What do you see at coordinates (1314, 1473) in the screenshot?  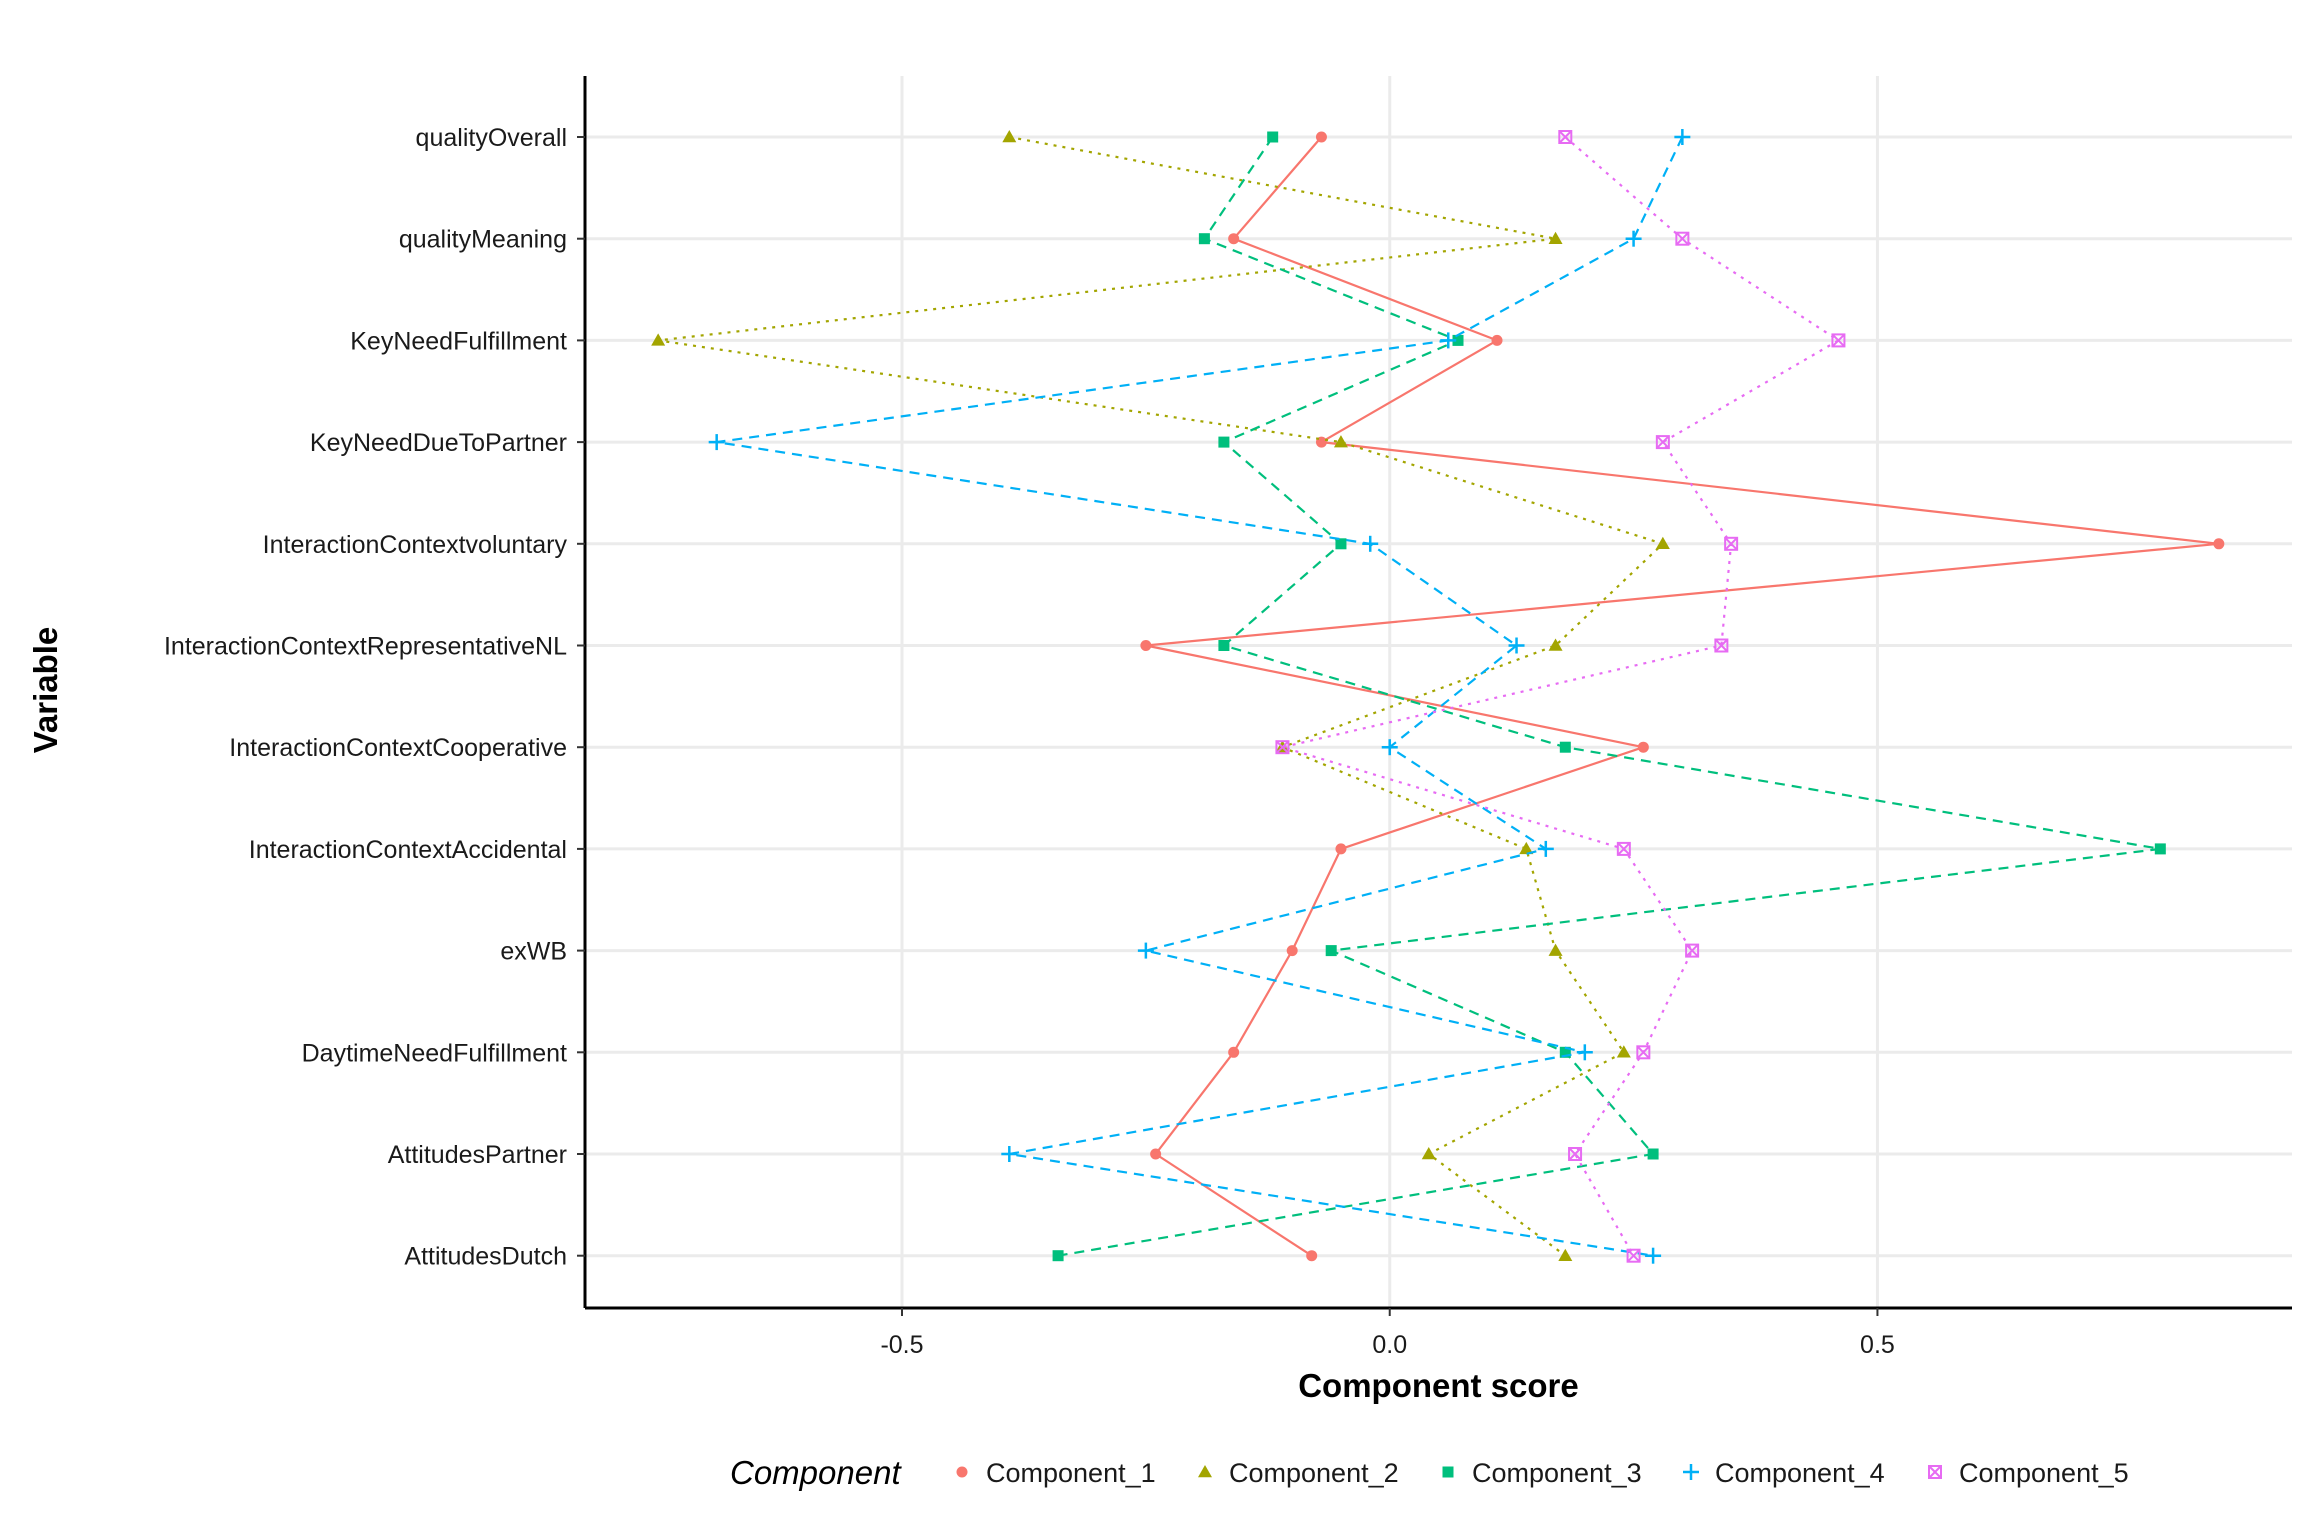 I see `legend-label: Component_2` at bounding box center [1314, 1473].